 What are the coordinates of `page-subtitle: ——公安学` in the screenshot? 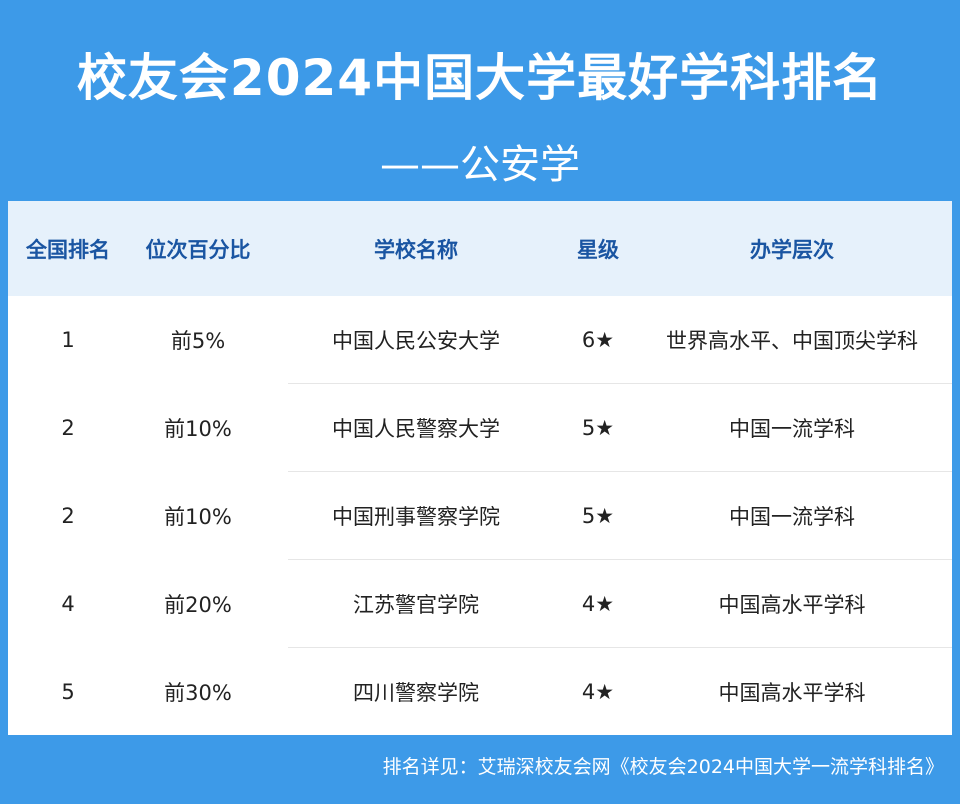 It's located at (480, 165).